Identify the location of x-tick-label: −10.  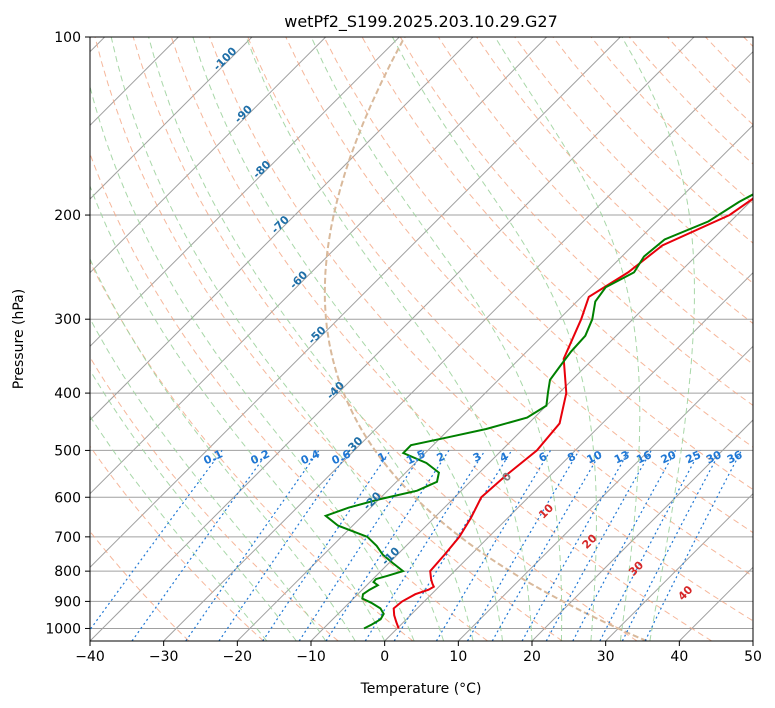
(311, 657).